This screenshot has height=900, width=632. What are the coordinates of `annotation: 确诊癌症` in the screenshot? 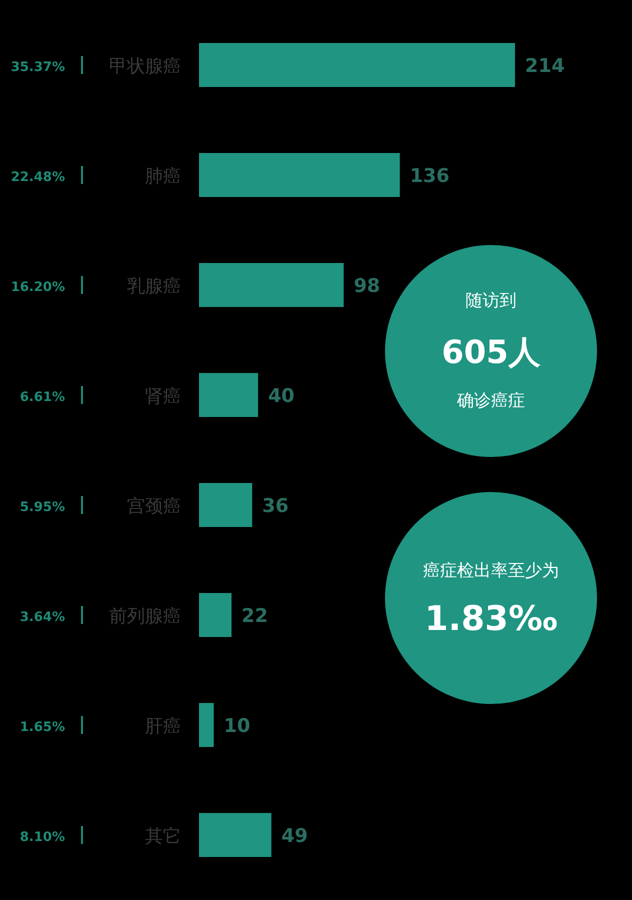 It's located at (490, 401).